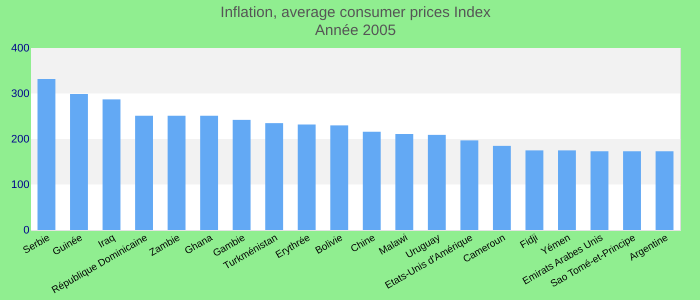 The height and width of the screenshot is (300, 700). I want to click on x-tick-label: Fidji, so click(529, 242).